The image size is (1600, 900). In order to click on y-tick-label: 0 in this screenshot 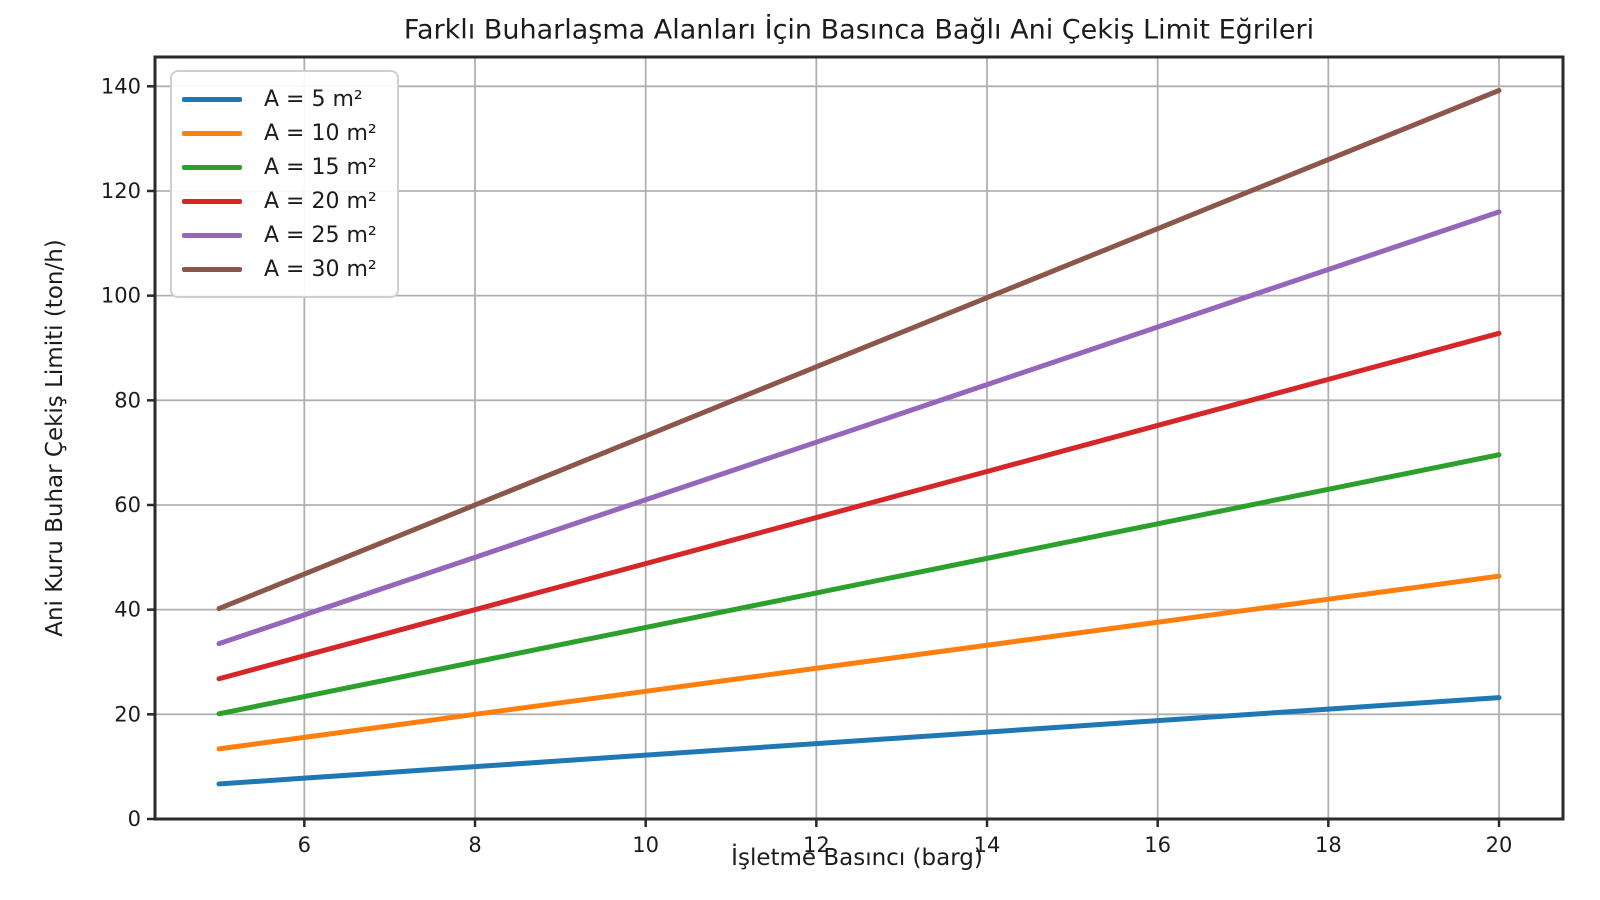, I will do `click(134, 819)`.